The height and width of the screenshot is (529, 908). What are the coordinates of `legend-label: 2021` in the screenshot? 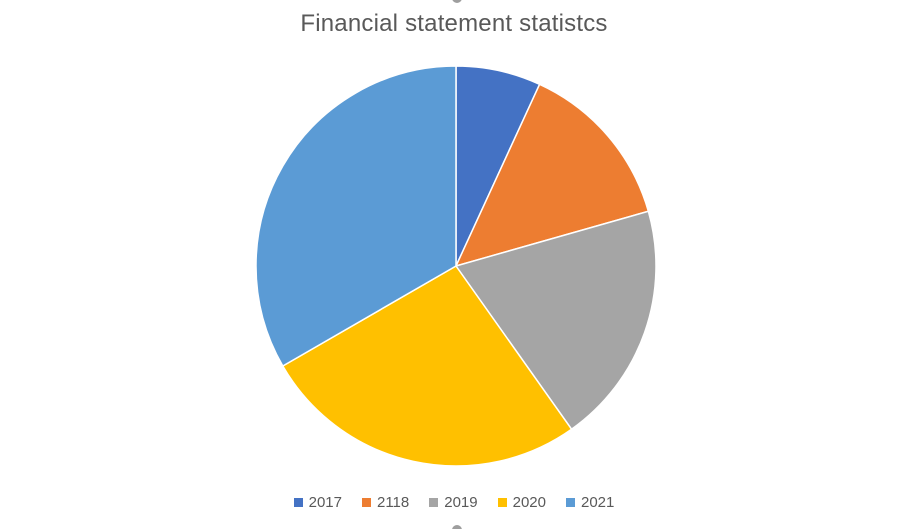 It's located at (598, 502).